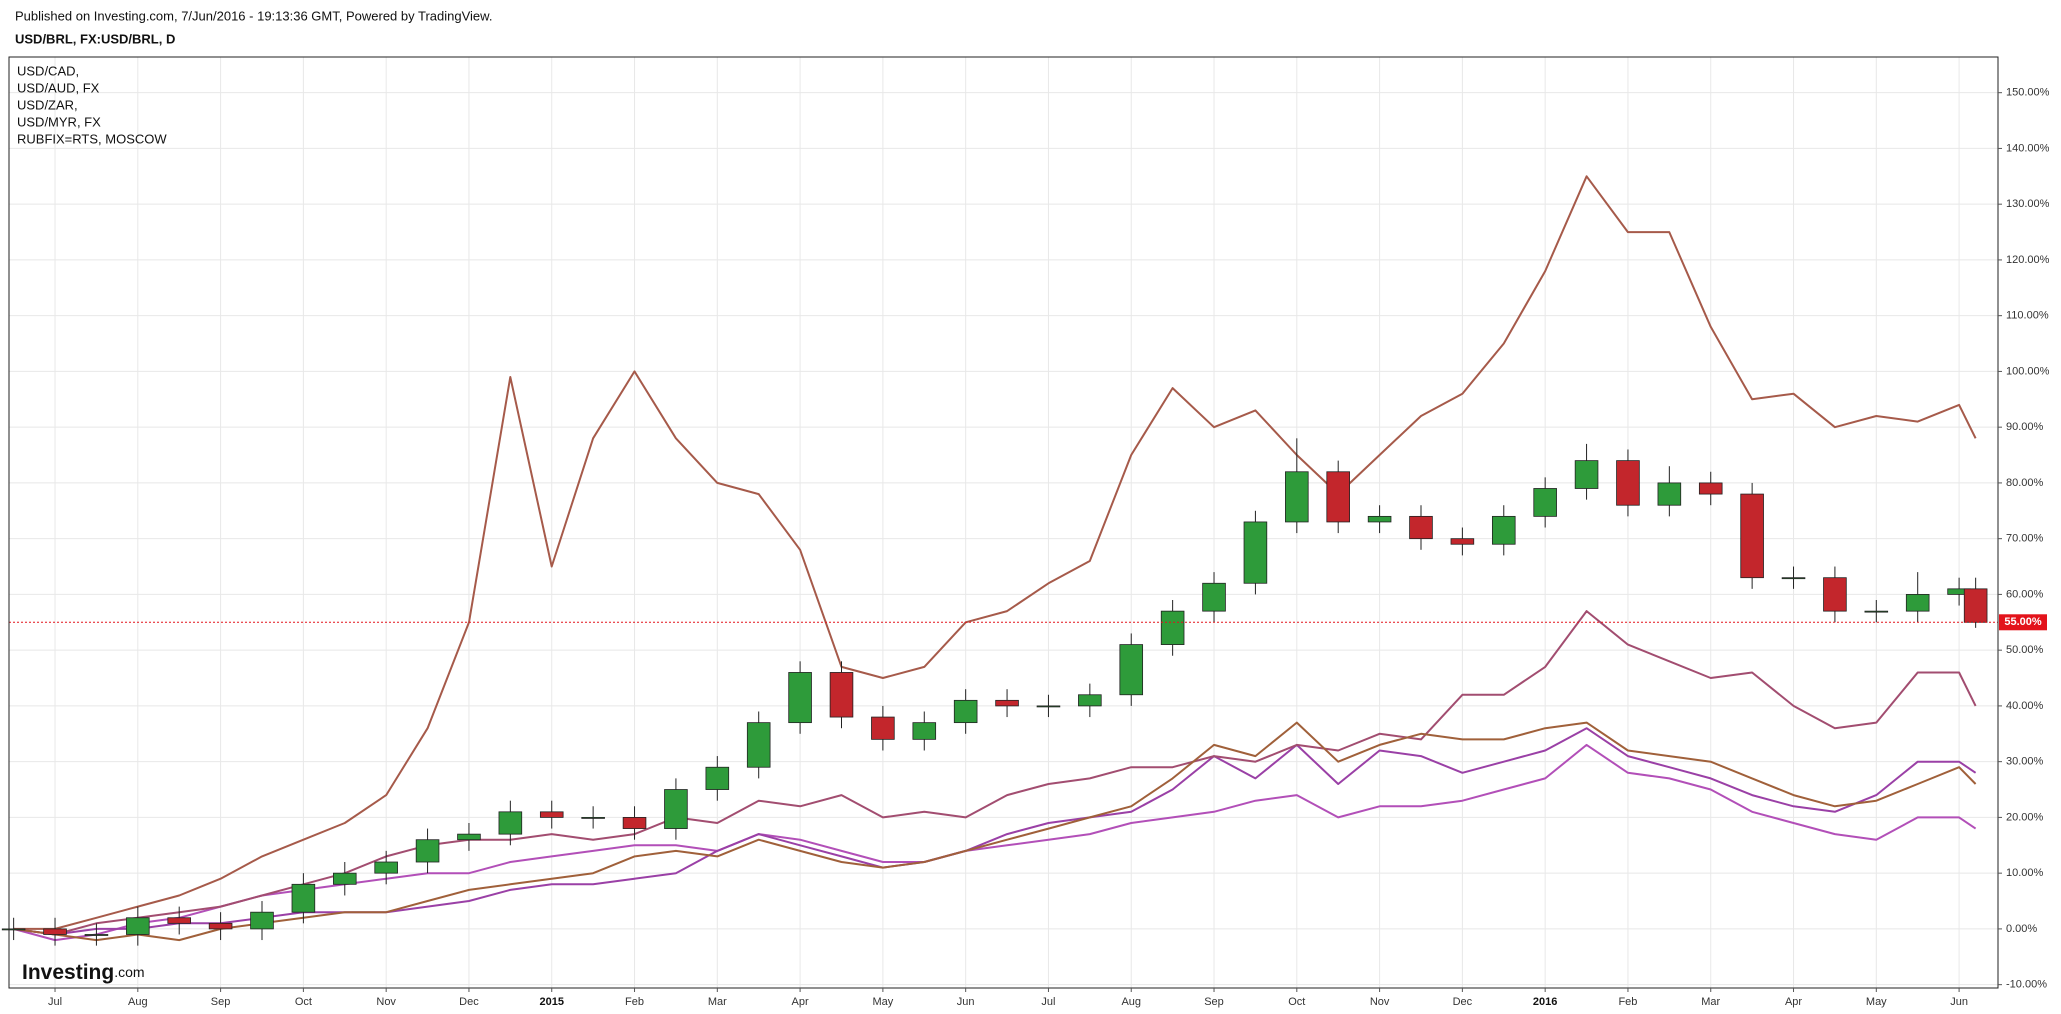 The height and width of the screenshot is (1014, 2061). I want to click on x-tick-label: Sep, so click(221, 1002).